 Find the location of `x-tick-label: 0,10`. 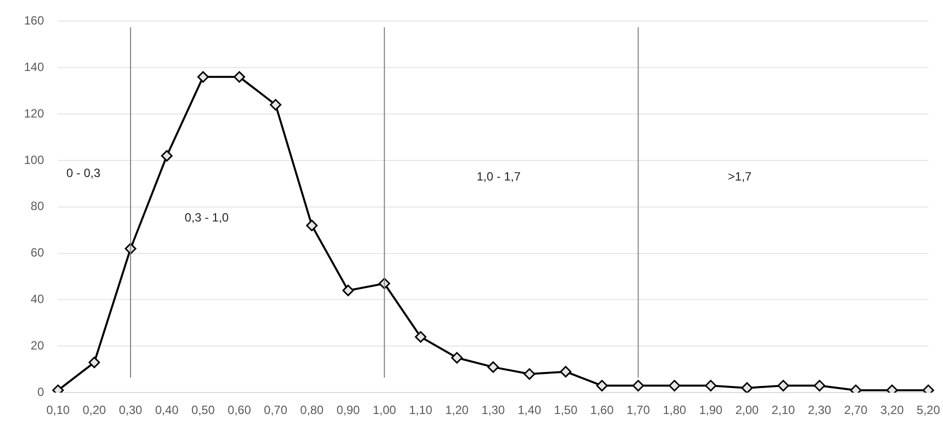

x-tick-label: 0,10 is located at coordinates (58, 410).